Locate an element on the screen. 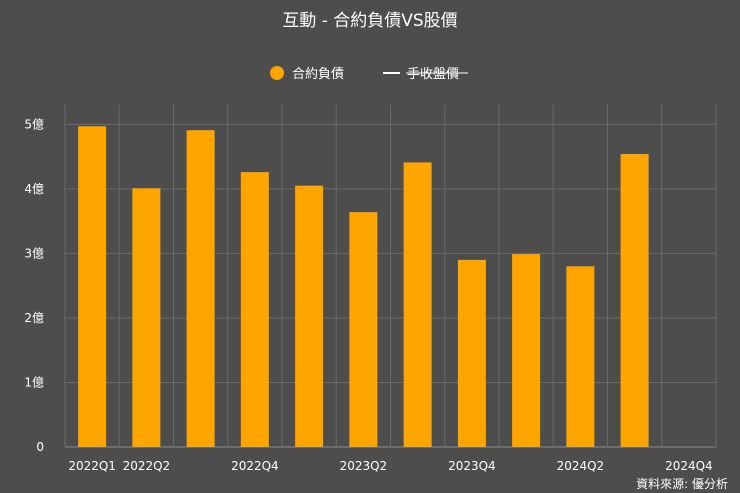 The height and width of the screenshot is (493, 740). y-tick-label: 4億 is located at coordinates (34, 189).